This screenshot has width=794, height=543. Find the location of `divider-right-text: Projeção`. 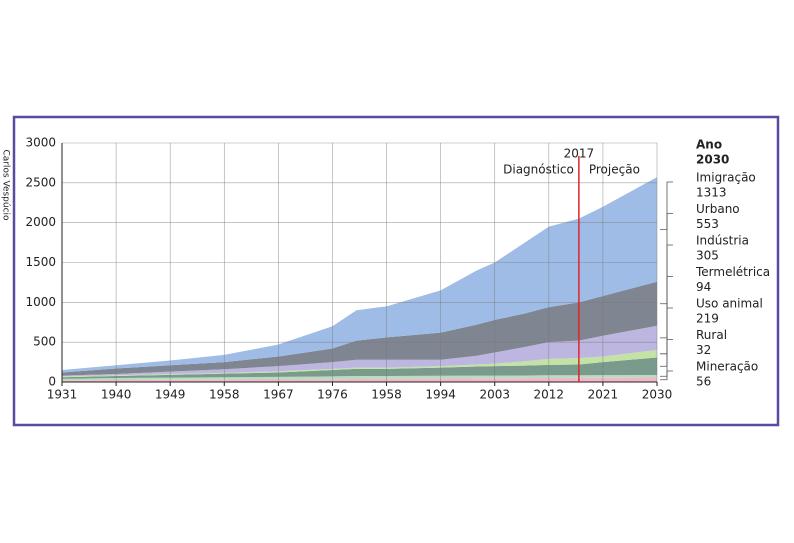

divider-right-text: Projeção is located at coordinates (614, 170).